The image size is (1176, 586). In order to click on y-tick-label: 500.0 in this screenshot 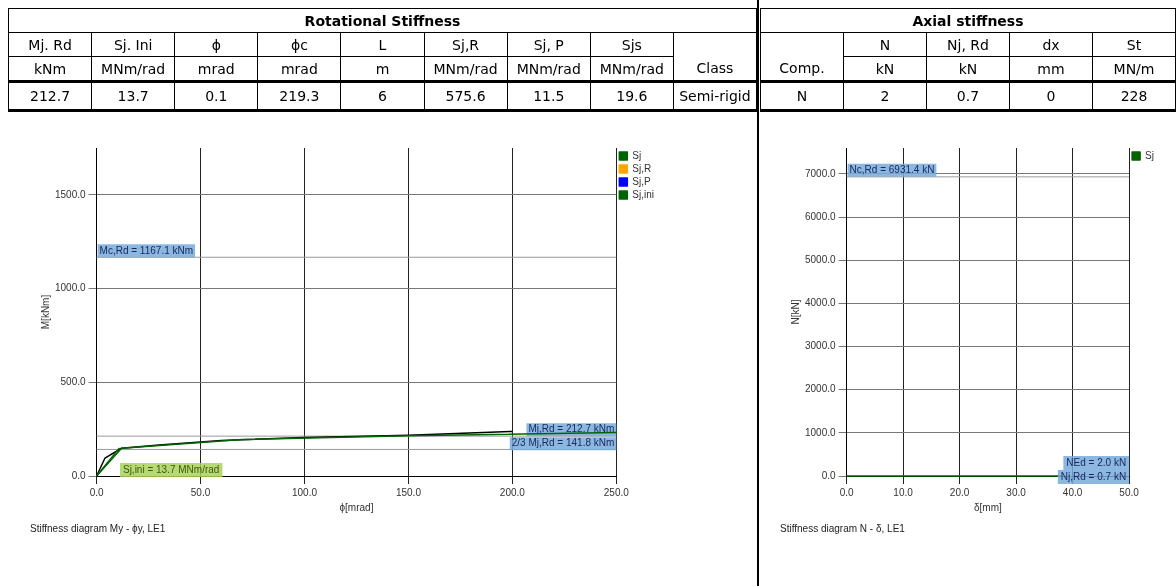, I will do `click(73, 382)`.